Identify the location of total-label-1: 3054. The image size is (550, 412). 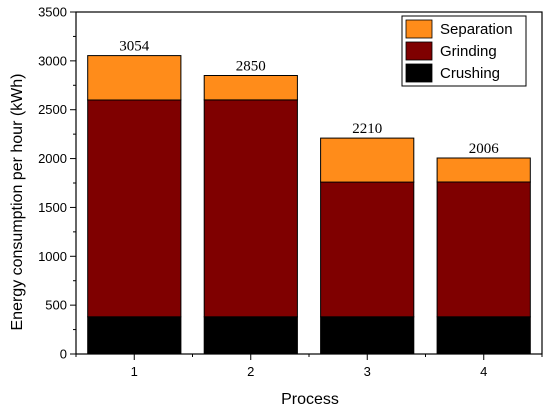
(134, 47).